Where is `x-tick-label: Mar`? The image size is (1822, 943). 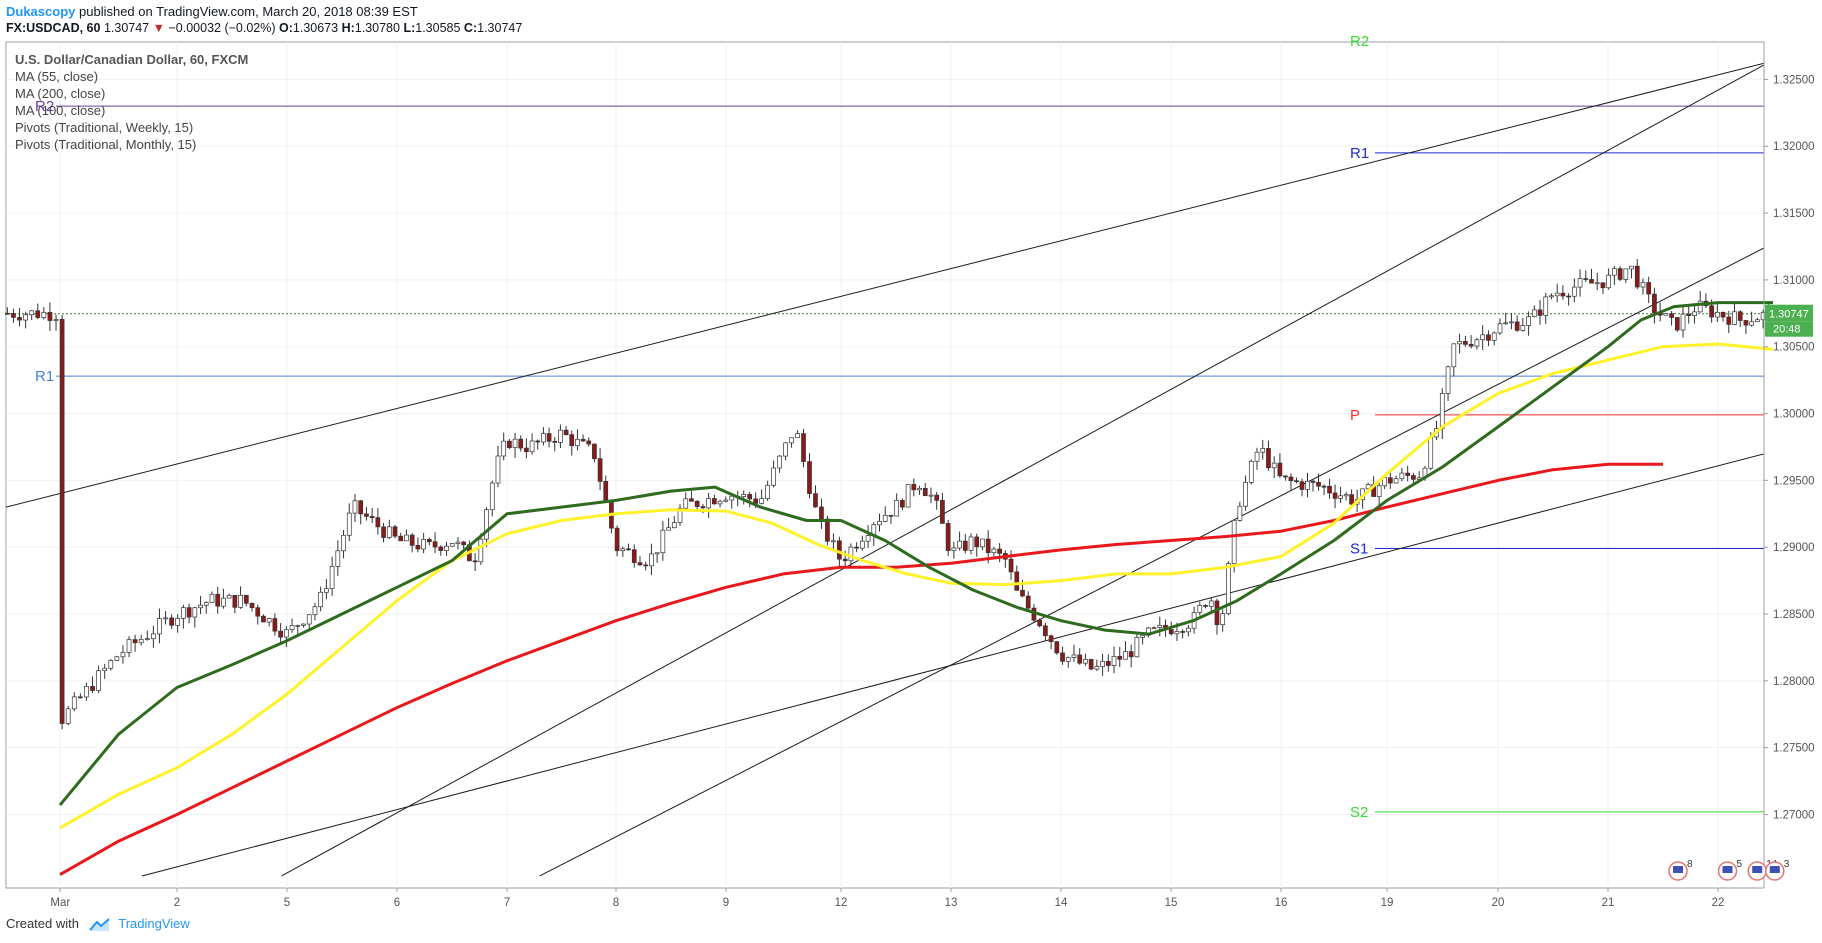
x-tick-label: Mar is located at coordinates (60, 903).